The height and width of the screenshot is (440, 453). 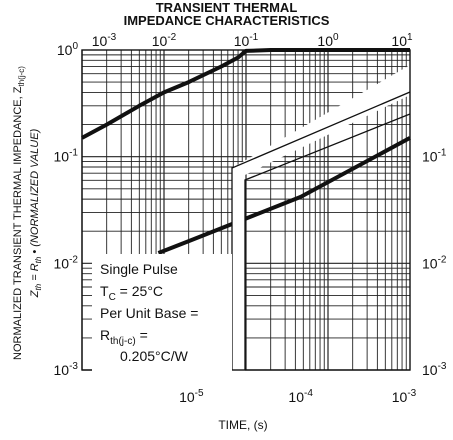 I want to click on right-y-tick-label: 10⁻³, so click(x=434, y=369).